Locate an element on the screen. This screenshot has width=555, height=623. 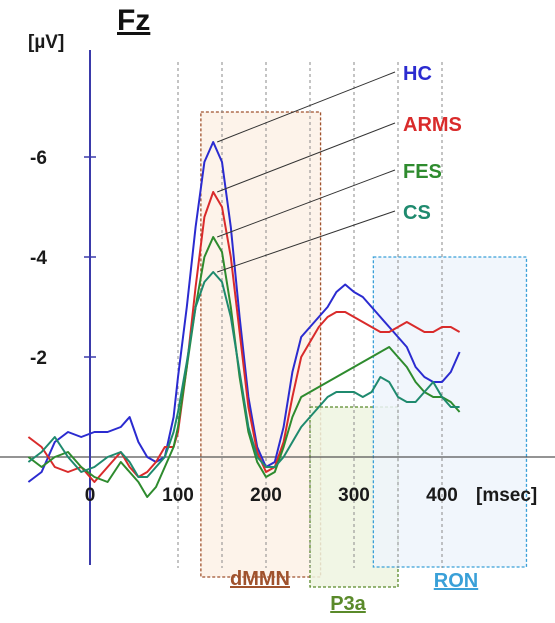
chart-title: Fz is located at coordinates (133, 20).